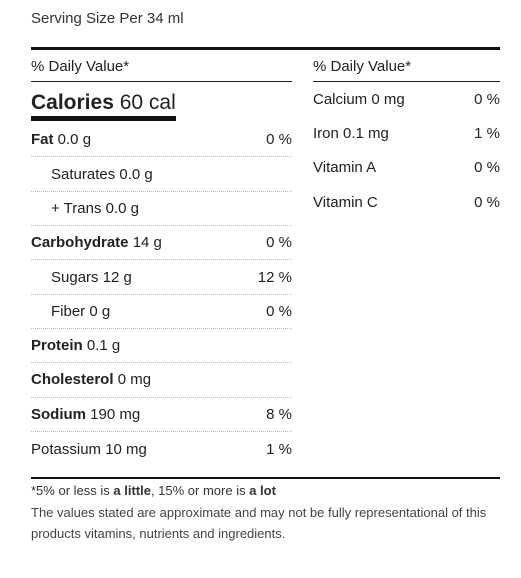 This screenshot has height=578, width=521. I want to click on nutrient-label: Carbohydrate 14 g, so click(96, 242).